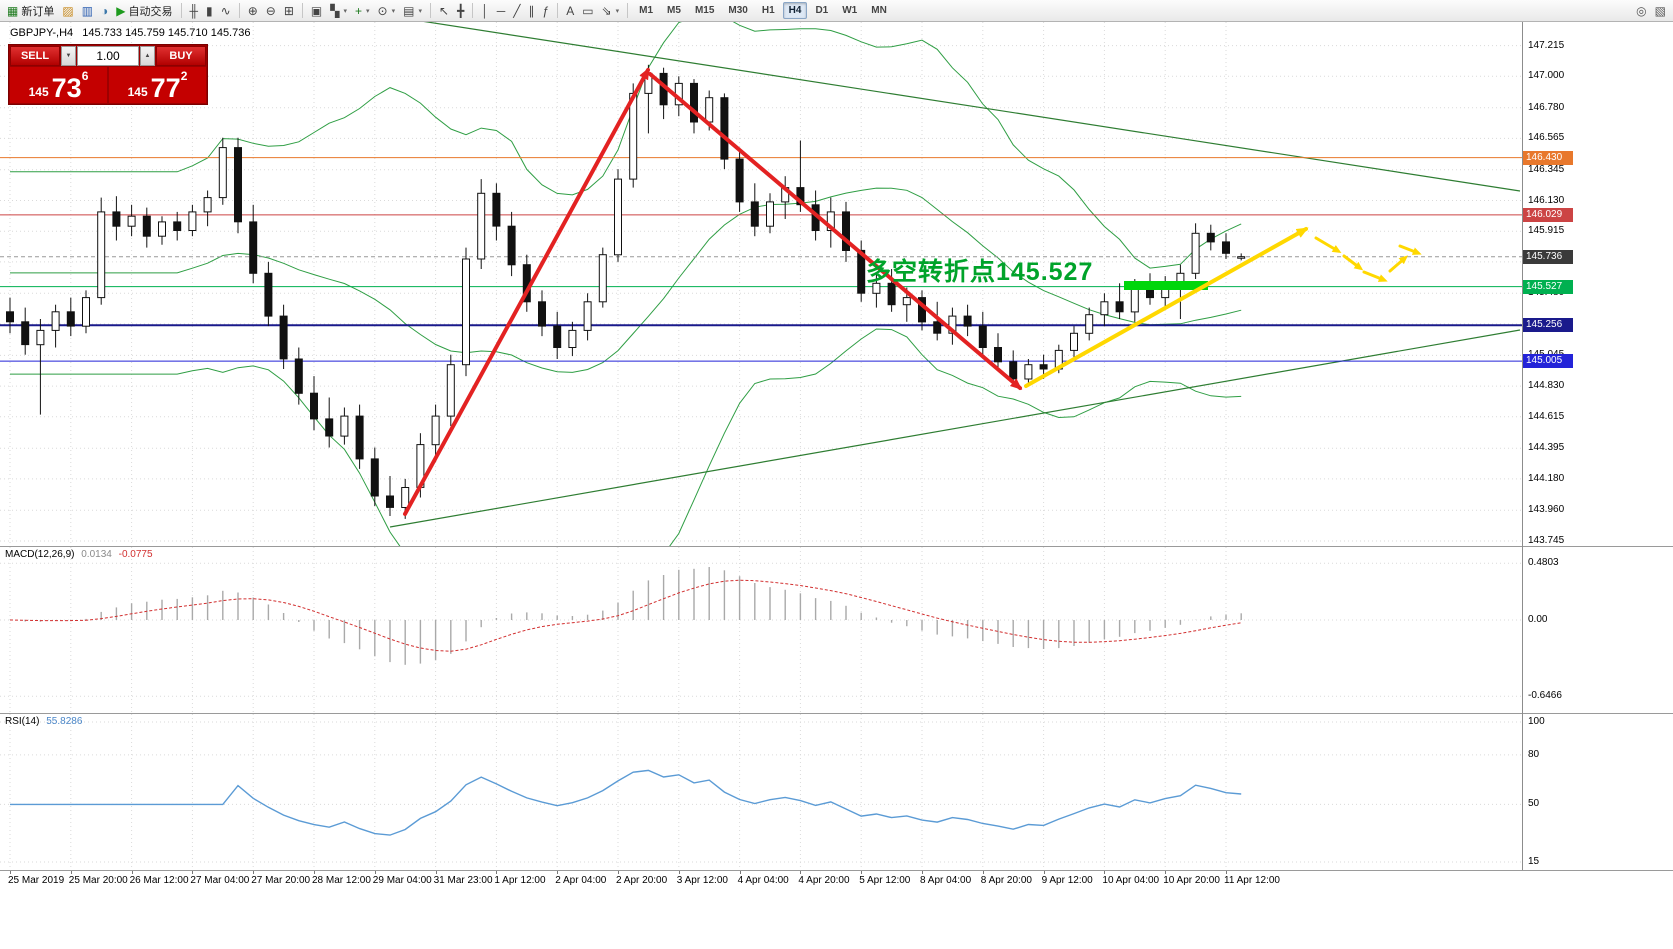  I want to click on new-order-button: ▦ 新订单, so click(30, 11).